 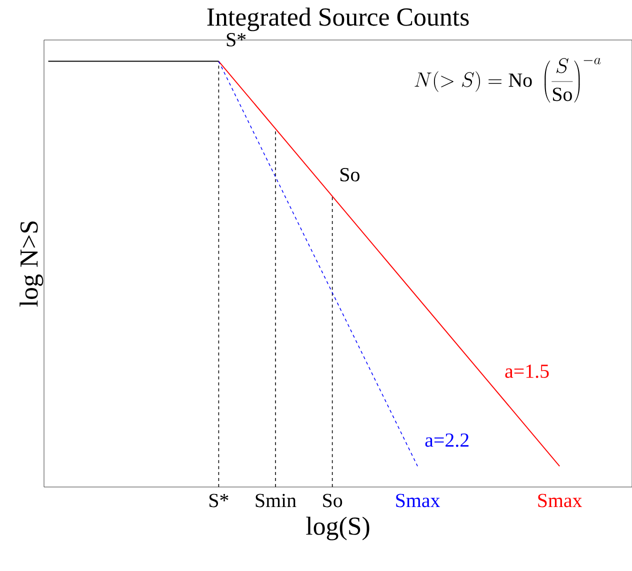 I want to click on series-label: a=1.5, so click(x=527, y=371).